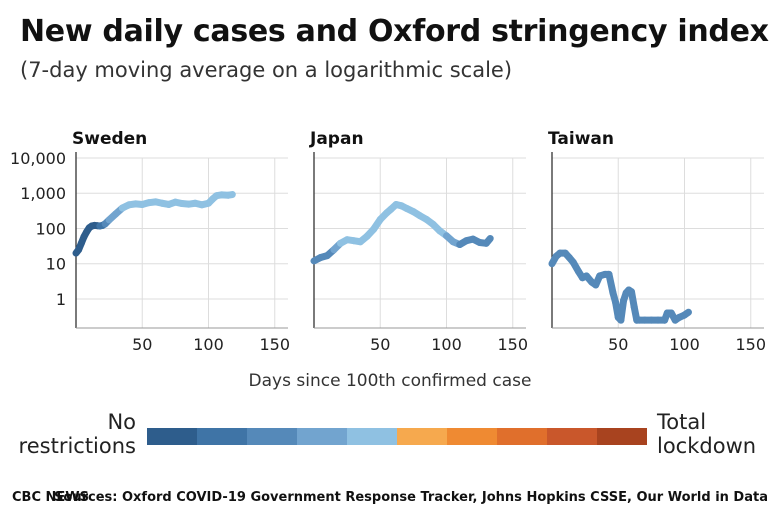 The width and height of the screenshot is (780, 517). What do you see at coordinates (43, 193) in the screenshot?
I see `y-tick-label: 1,000` at bounding box center [43, 193].